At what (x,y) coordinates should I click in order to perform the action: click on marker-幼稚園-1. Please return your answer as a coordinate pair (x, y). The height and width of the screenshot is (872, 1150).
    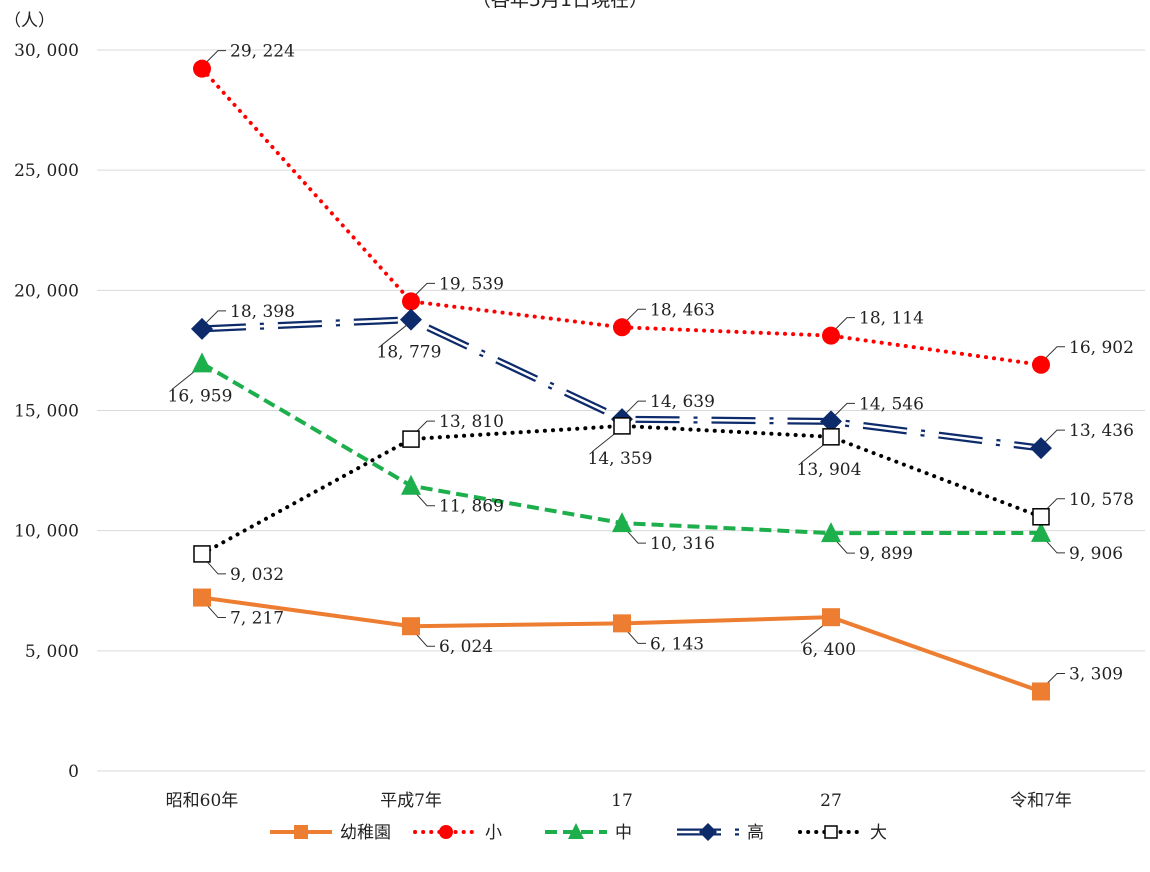
    Looking at the image, I should click on (411, 626).